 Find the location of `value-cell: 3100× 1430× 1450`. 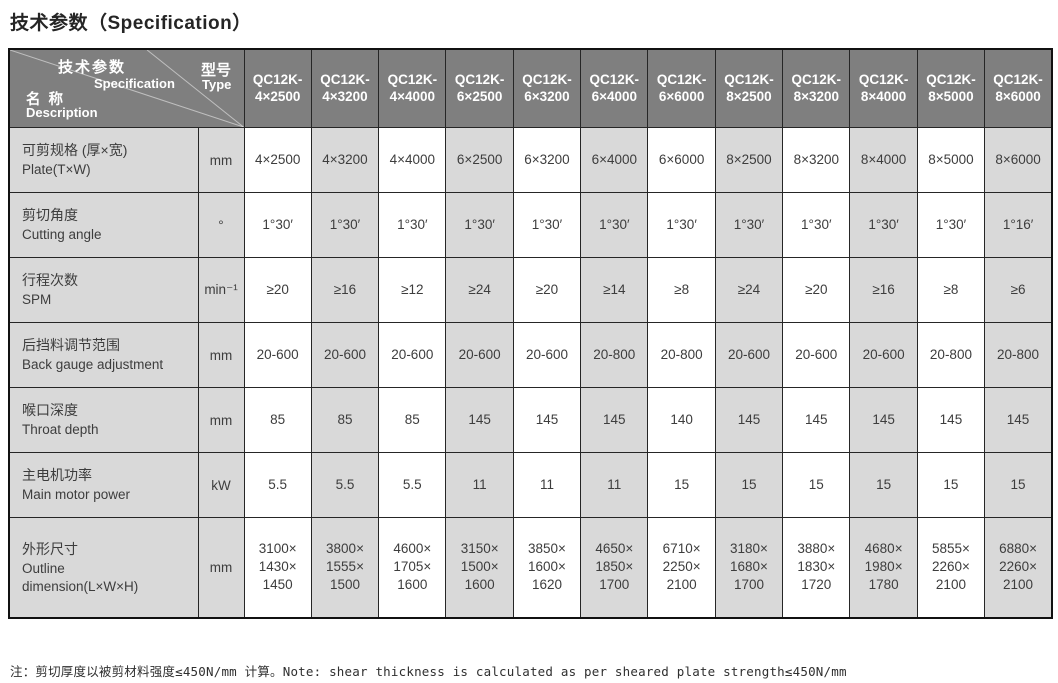

value-cell: 3100× 1430× 1450 is located at coordinates (277, 567).